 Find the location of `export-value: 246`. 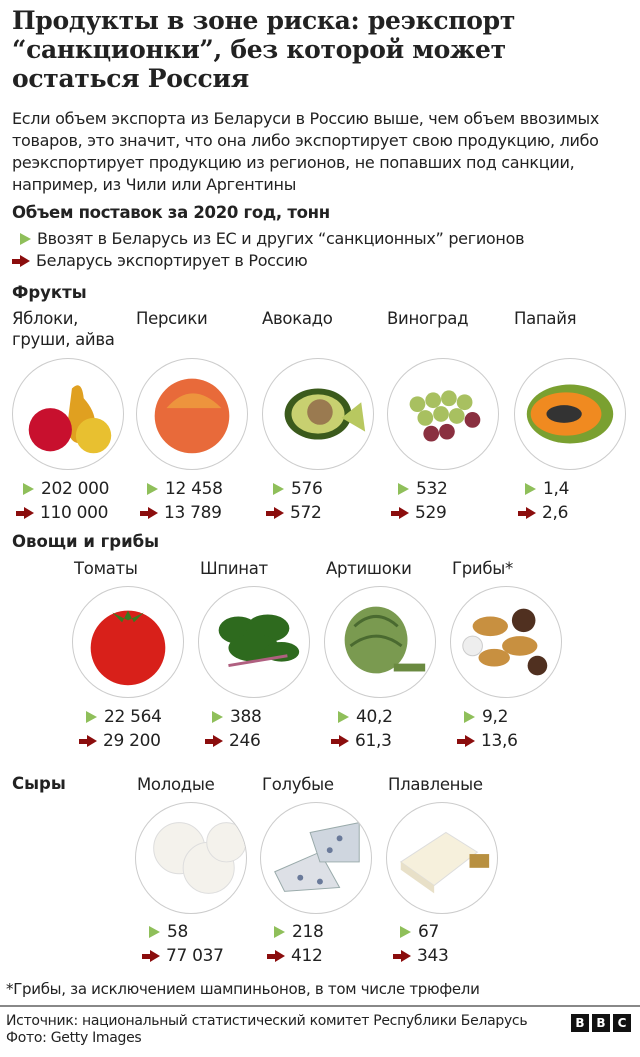

export-value: 246 is located at coordinates (245, 741).